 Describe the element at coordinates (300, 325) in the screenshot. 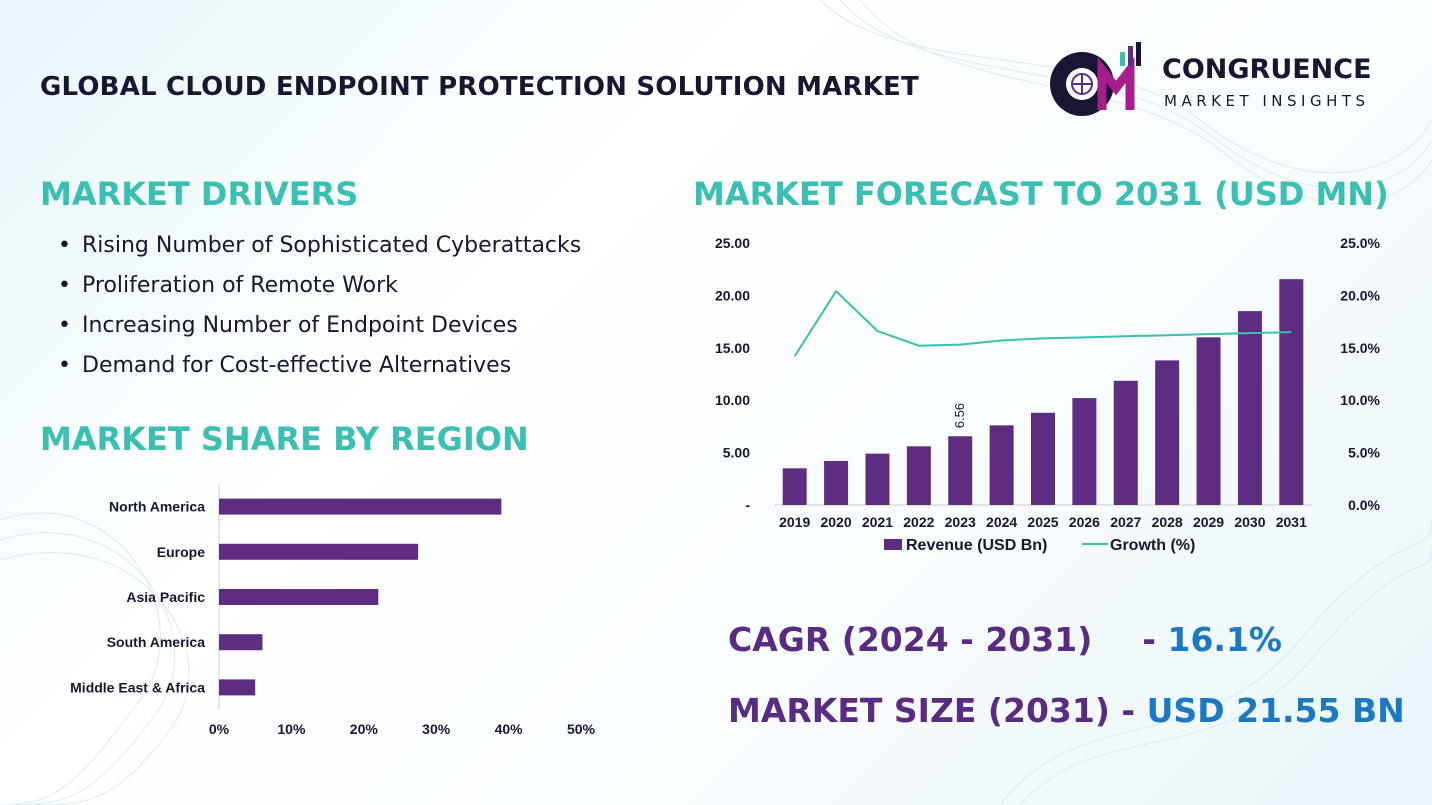

I see `driver-text: Increasing Number of Endpoint Devices` at that location.